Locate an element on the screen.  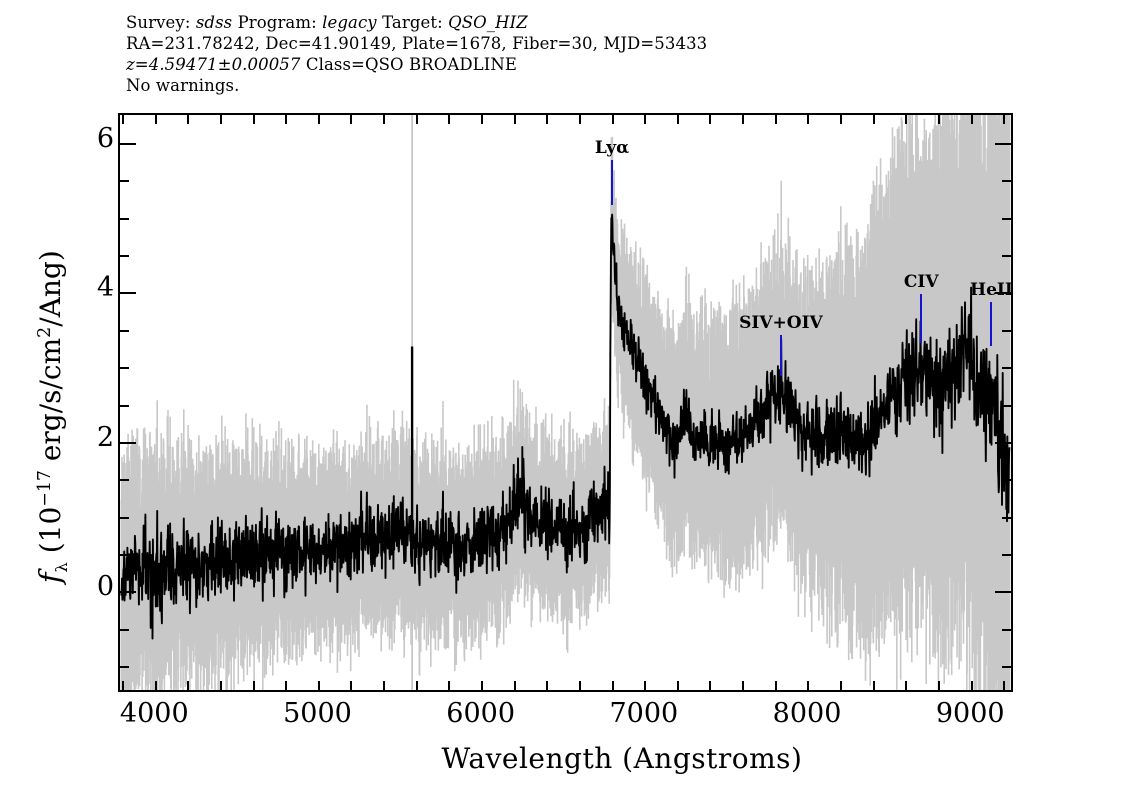
x-axis-title: Wavelength (Angstroms) is located at coordinates (567, 758).